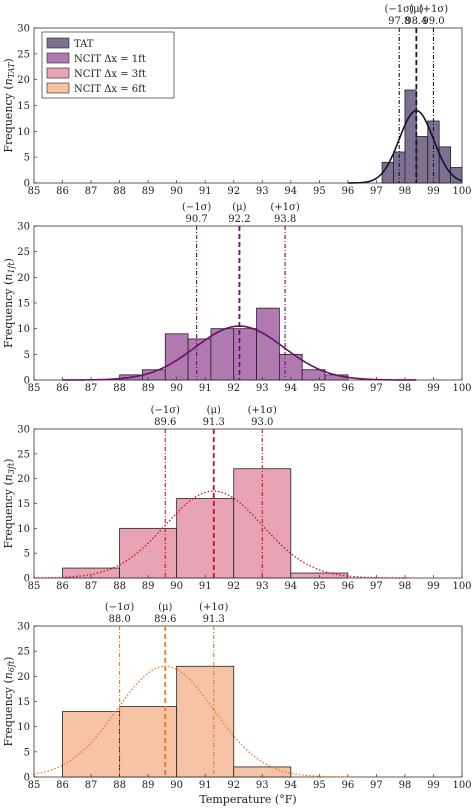 This screenshot has width=474, height=811. I want to click on stat-value: 88.0, so click(119, 619).